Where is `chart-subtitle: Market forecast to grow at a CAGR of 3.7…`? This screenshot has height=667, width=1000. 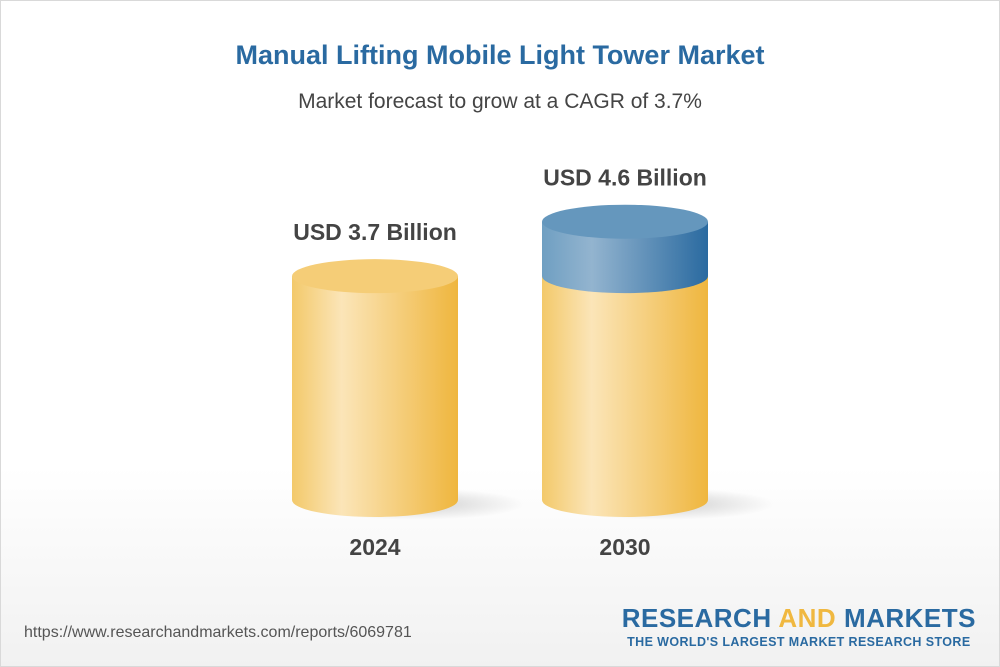 chart-subtitle: Market forecast to grow at a CAGR of 3.7… is located at coordinates (500, 101).